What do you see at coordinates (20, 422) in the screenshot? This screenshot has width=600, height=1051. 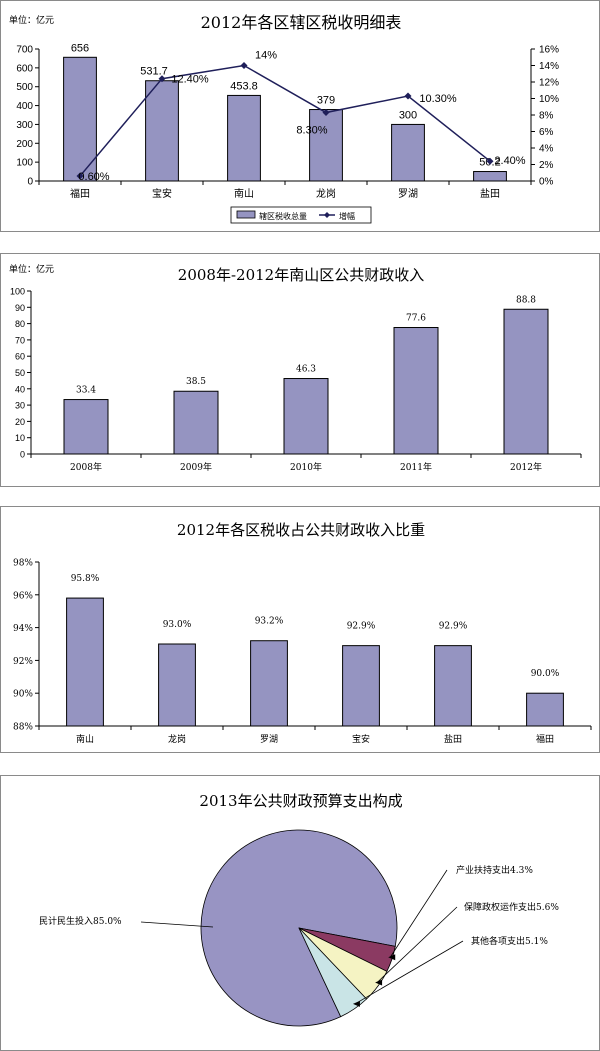 I see `y-tick-label: 20` at bounding box center [20, 422].